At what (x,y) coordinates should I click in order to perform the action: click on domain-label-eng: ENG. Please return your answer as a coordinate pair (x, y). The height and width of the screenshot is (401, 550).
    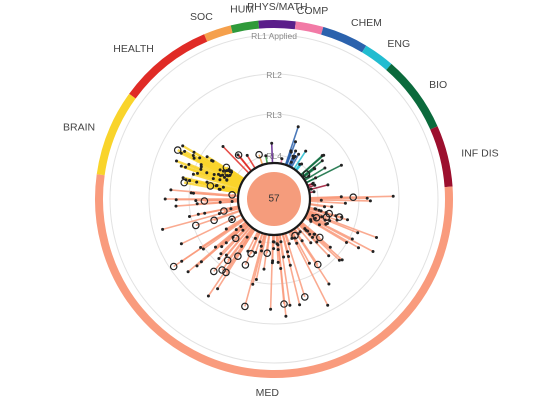
    Looking at the image, I should click on (398, 44).